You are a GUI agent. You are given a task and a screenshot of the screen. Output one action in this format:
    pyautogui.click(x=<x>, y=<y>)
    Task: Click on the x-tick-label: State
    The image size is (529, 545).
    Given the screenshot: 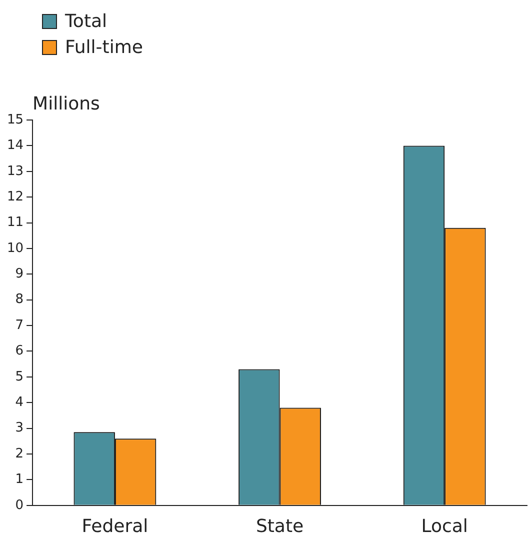 What is the action you would take?
    pyautogui.click(x=280, y=526)
    